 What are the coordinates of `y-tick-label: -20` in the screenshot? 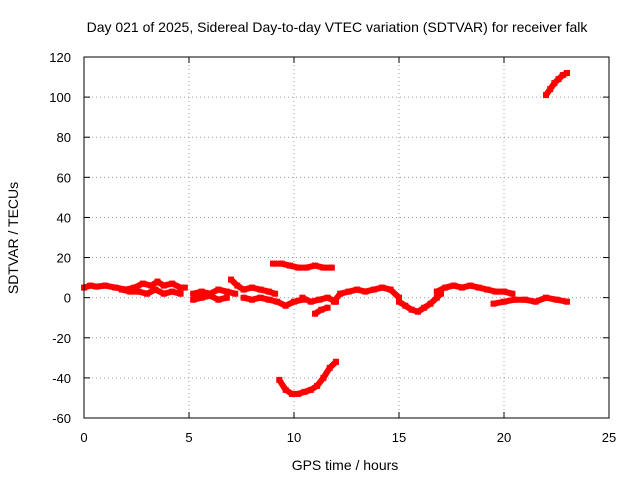 It's located at (61, 338).